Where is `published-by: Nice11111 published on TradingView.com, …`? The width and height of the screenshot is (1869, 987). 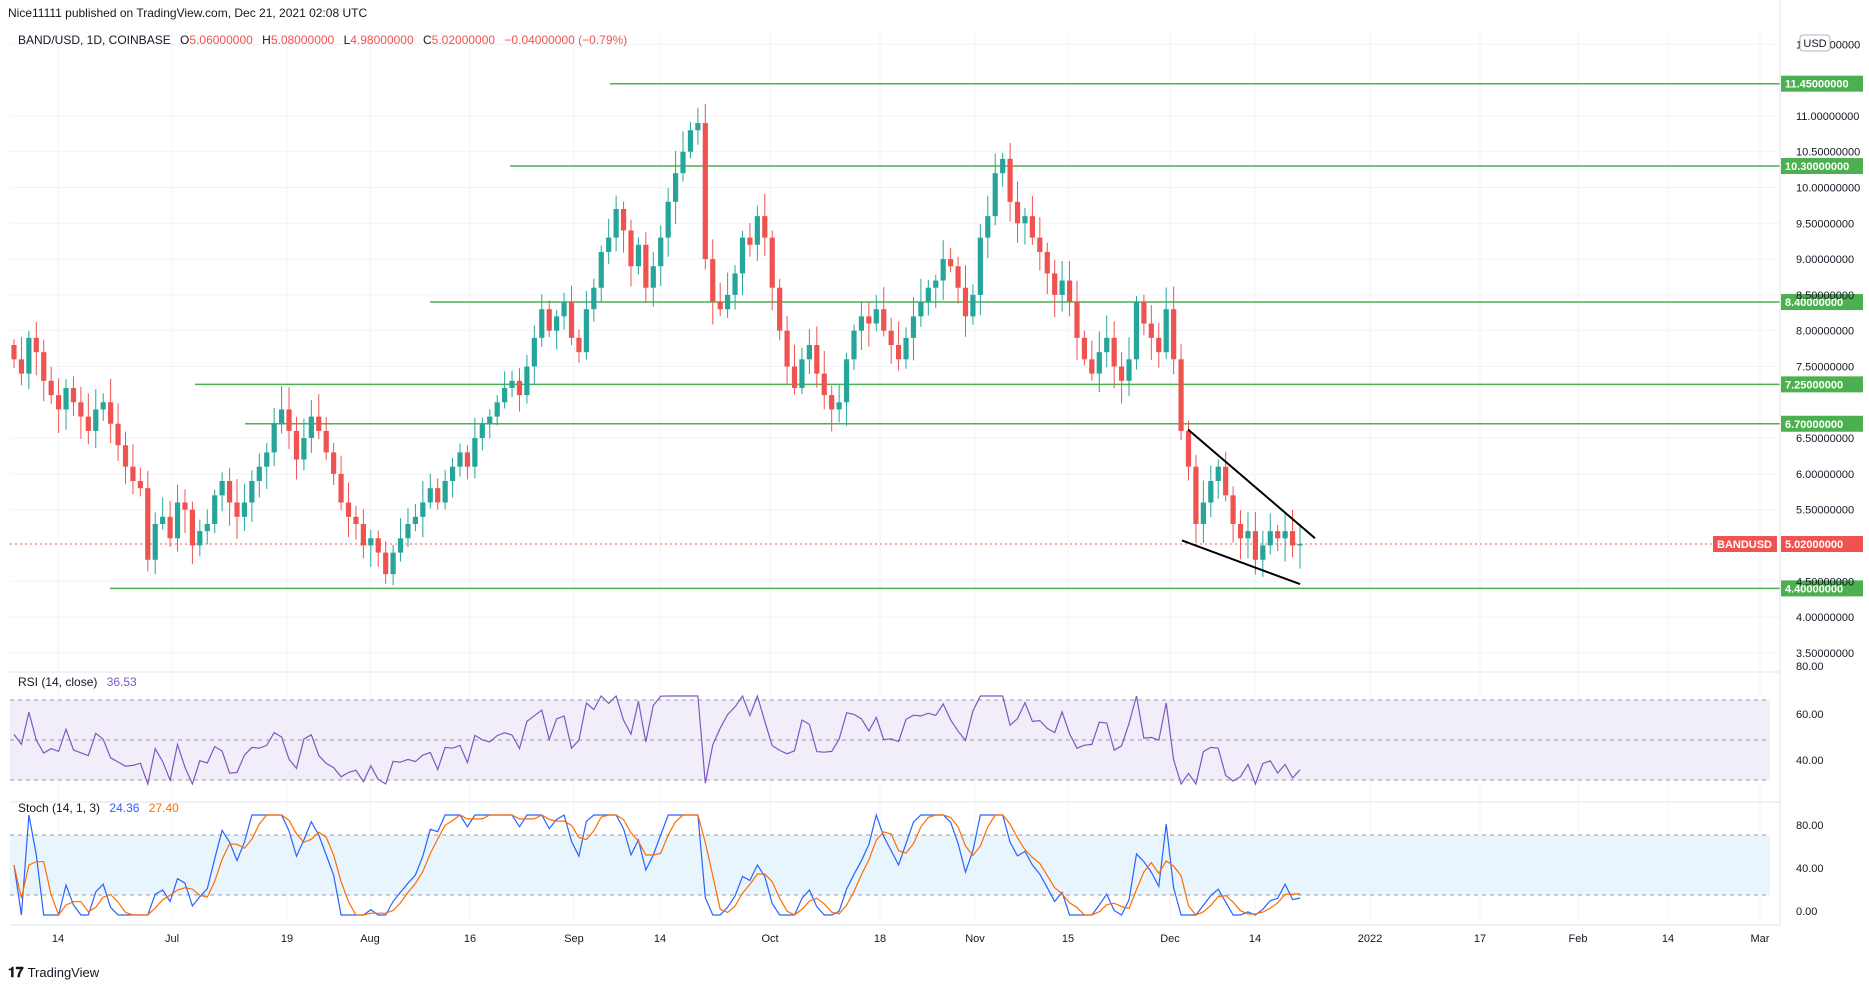 published-by: Nice11111 published on TradingView.com, … is located at coordinates (188, 13).